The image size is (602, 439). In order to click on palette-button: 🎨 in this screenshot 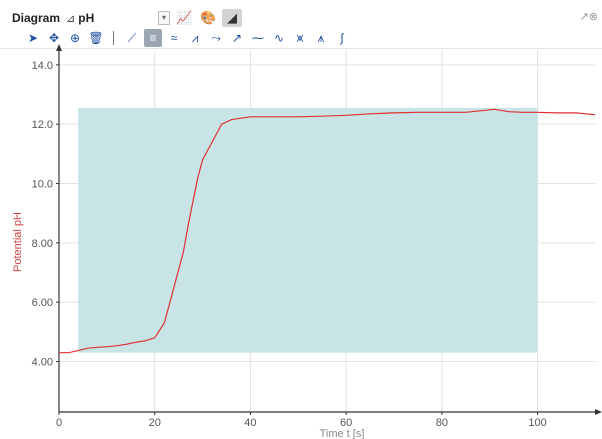, I will do `click(208, 18)`.